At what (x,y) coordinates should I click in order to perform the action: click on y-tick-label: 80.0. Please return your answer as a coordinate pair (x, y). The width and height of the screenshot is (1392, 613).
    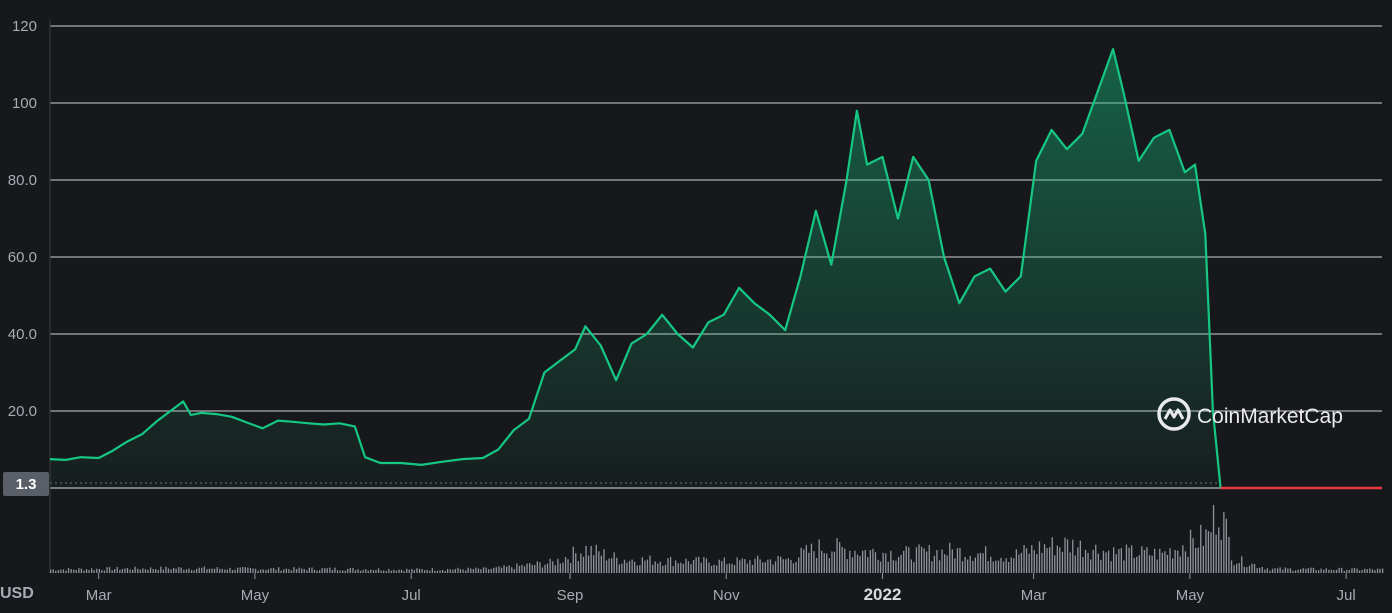
    Looking at the image, I should click on (22, 180).